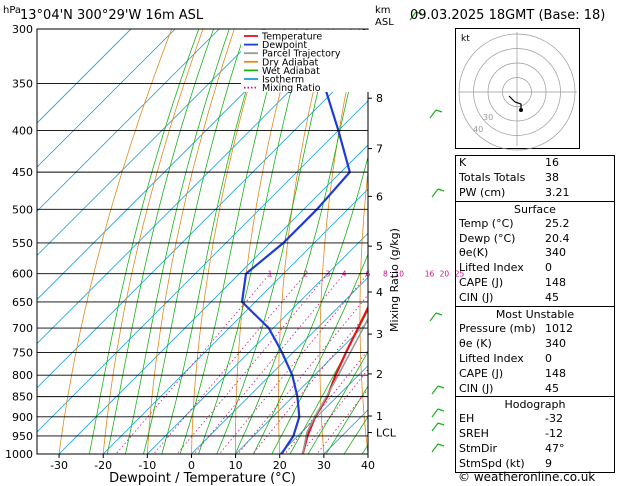  I want to click on forecast-datetime: 09.03.2025 18GMT (Base: 18), so click(508, 15).